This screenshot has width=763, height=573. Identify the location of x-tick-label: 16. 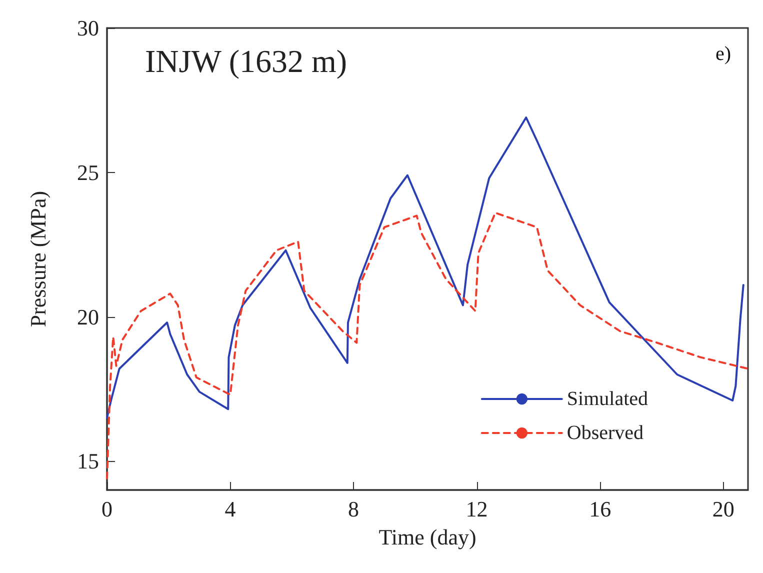
(600, 509).